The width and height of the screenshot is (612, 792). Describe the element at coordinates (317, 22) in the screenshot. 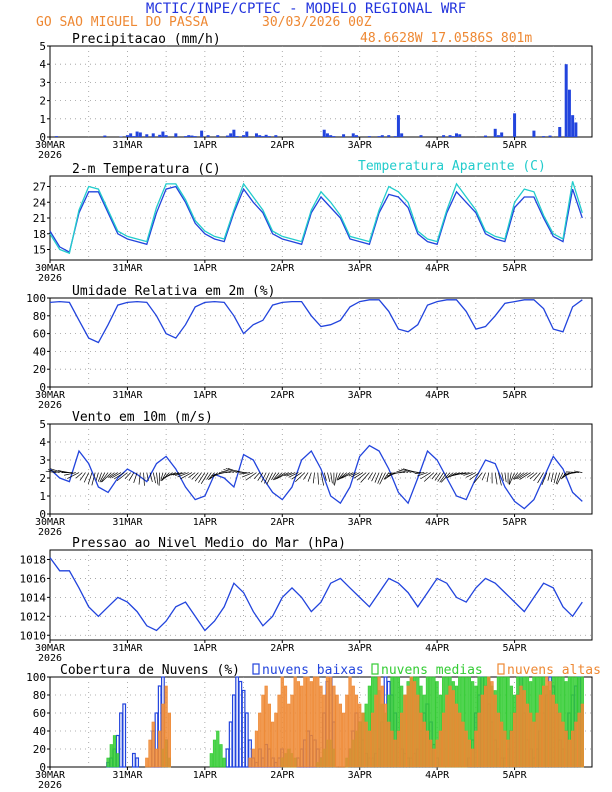

I see `run-label: 30/03/2026 00Z` at that location.